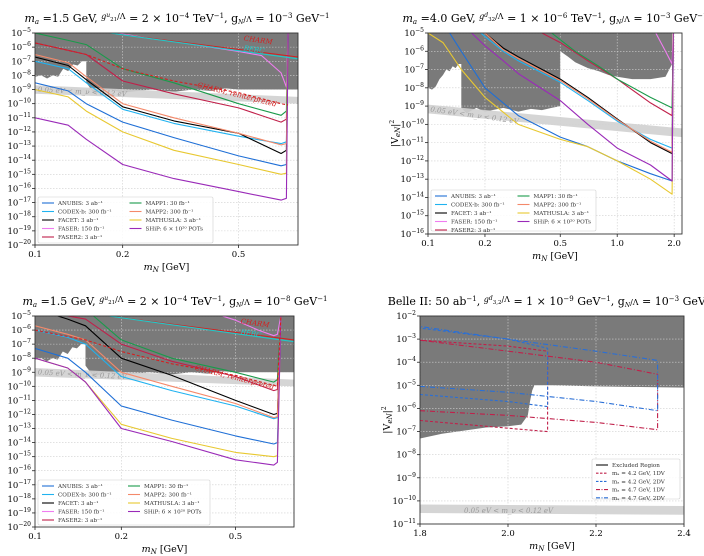 Image resolution: width=704 pixels, height=556 pixels. What do you see at coordinates (413, 234) in the screenshot?
I see `y-tick-label: 10⁻¹⁶` at bounding box center [413, 234].